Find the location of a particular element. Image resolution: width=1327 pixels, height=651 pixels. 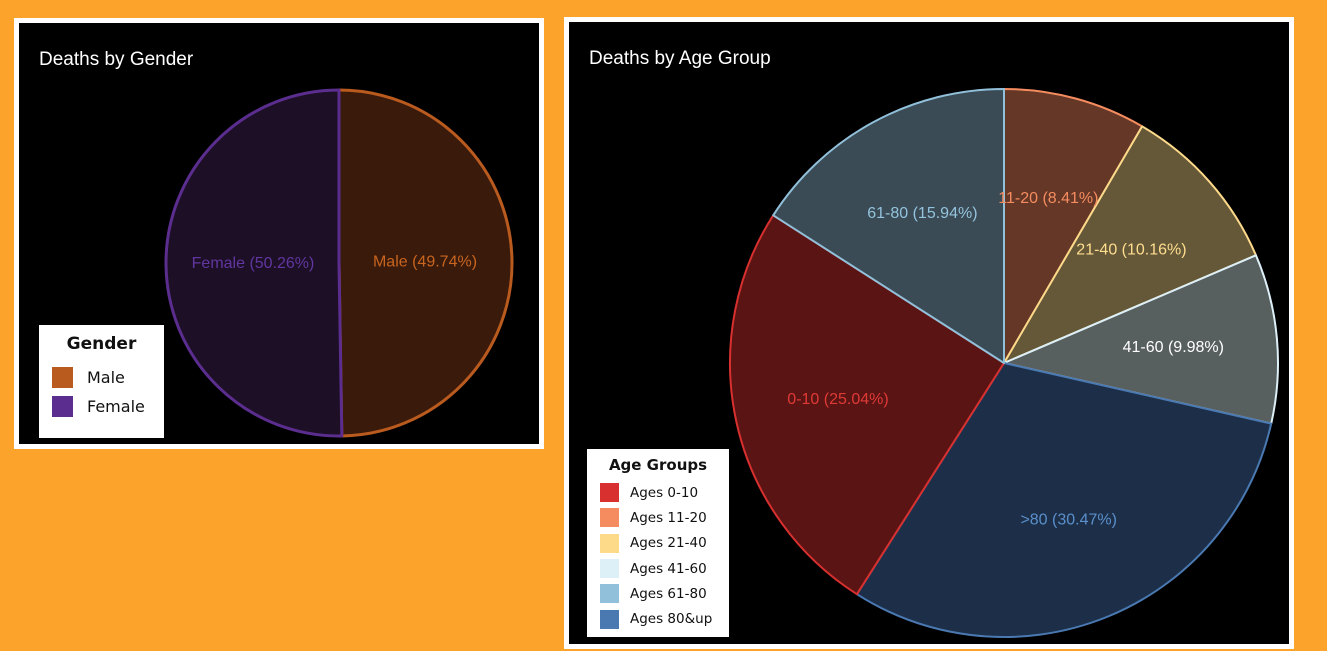

gender-legend-title: Gender is located at coordinates (101, 344).